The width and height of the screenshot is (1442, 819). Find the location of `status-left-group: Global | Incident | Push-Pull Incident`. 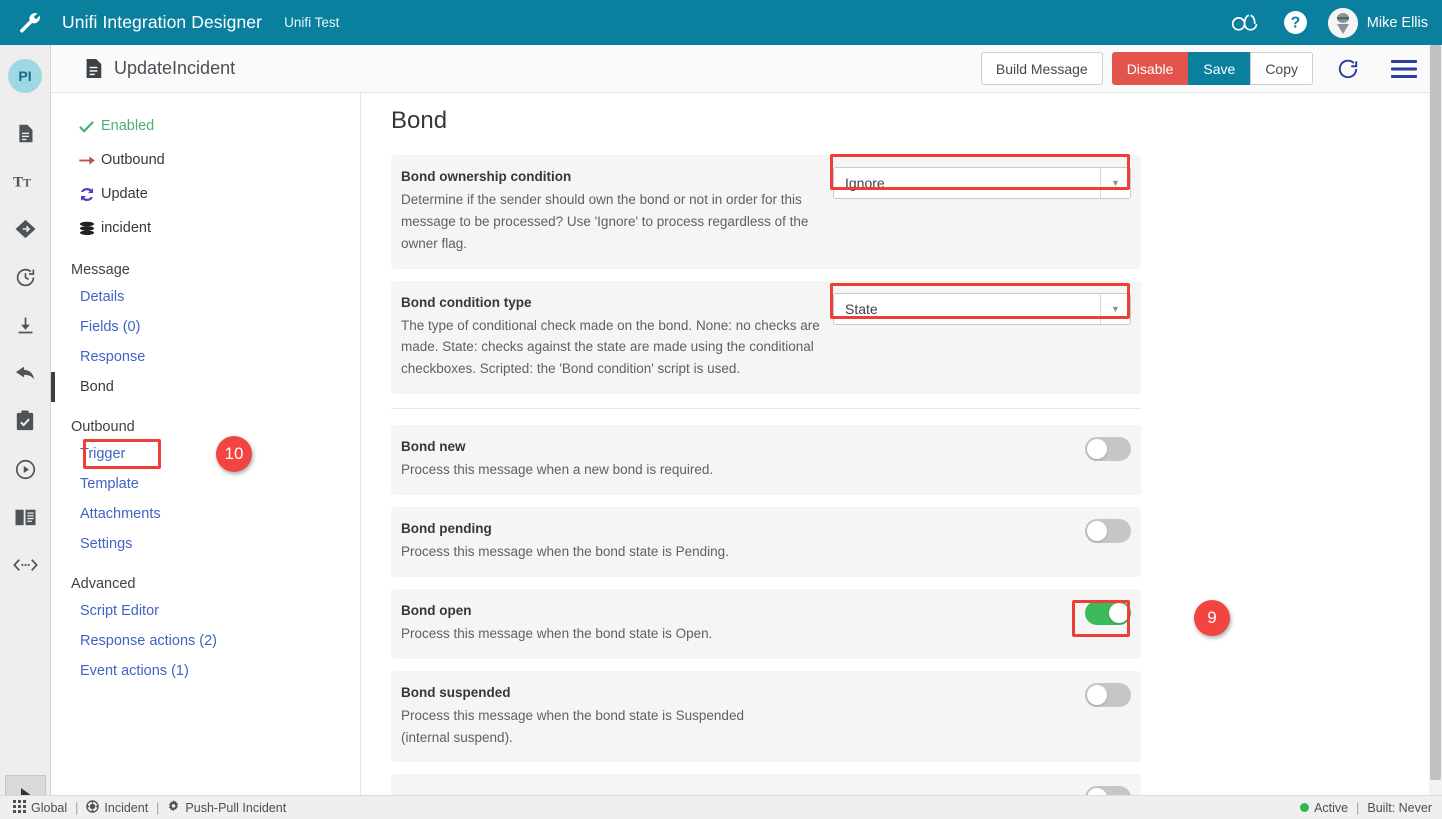

status-left-group: Global | Incident | Push-Pull Incident is located at coordinates (143, 807).